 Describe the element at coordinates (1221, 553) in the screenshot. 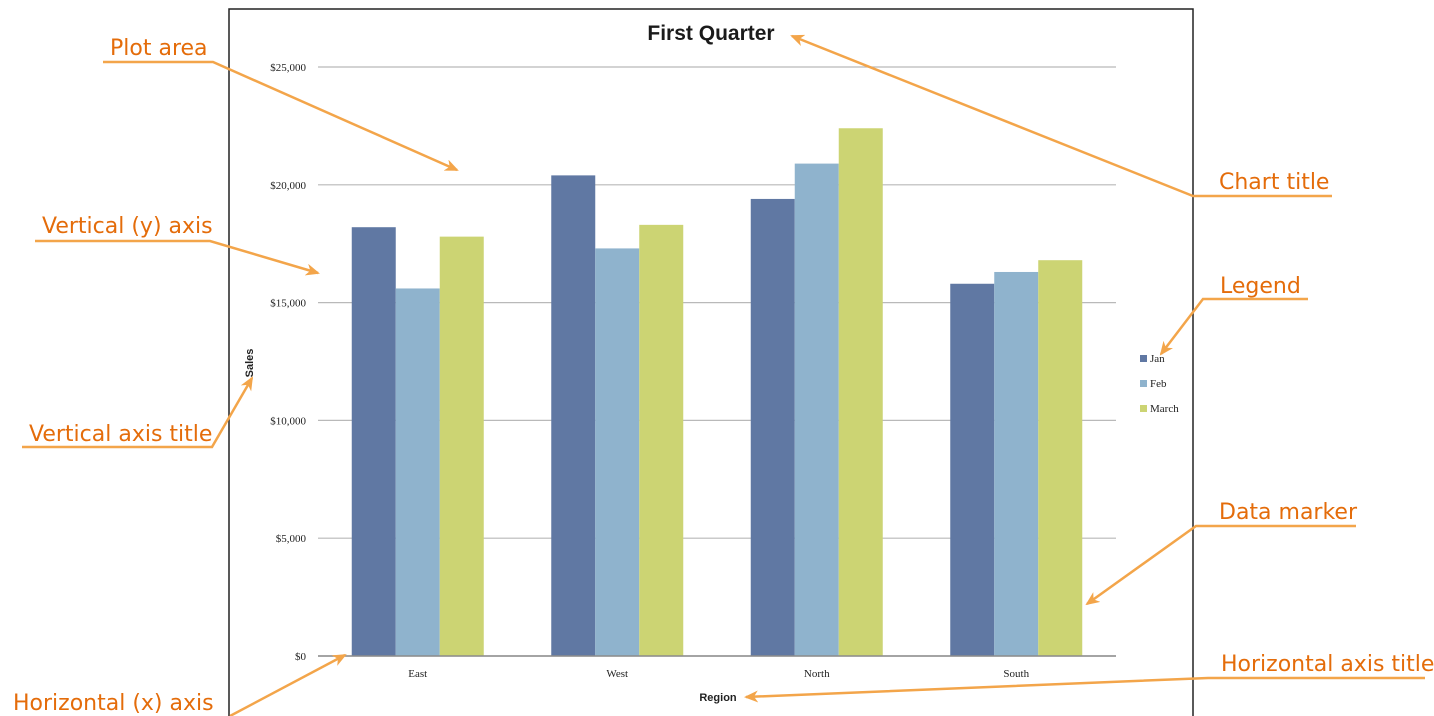

I see `callout-data-marker: Data marker` at that location.